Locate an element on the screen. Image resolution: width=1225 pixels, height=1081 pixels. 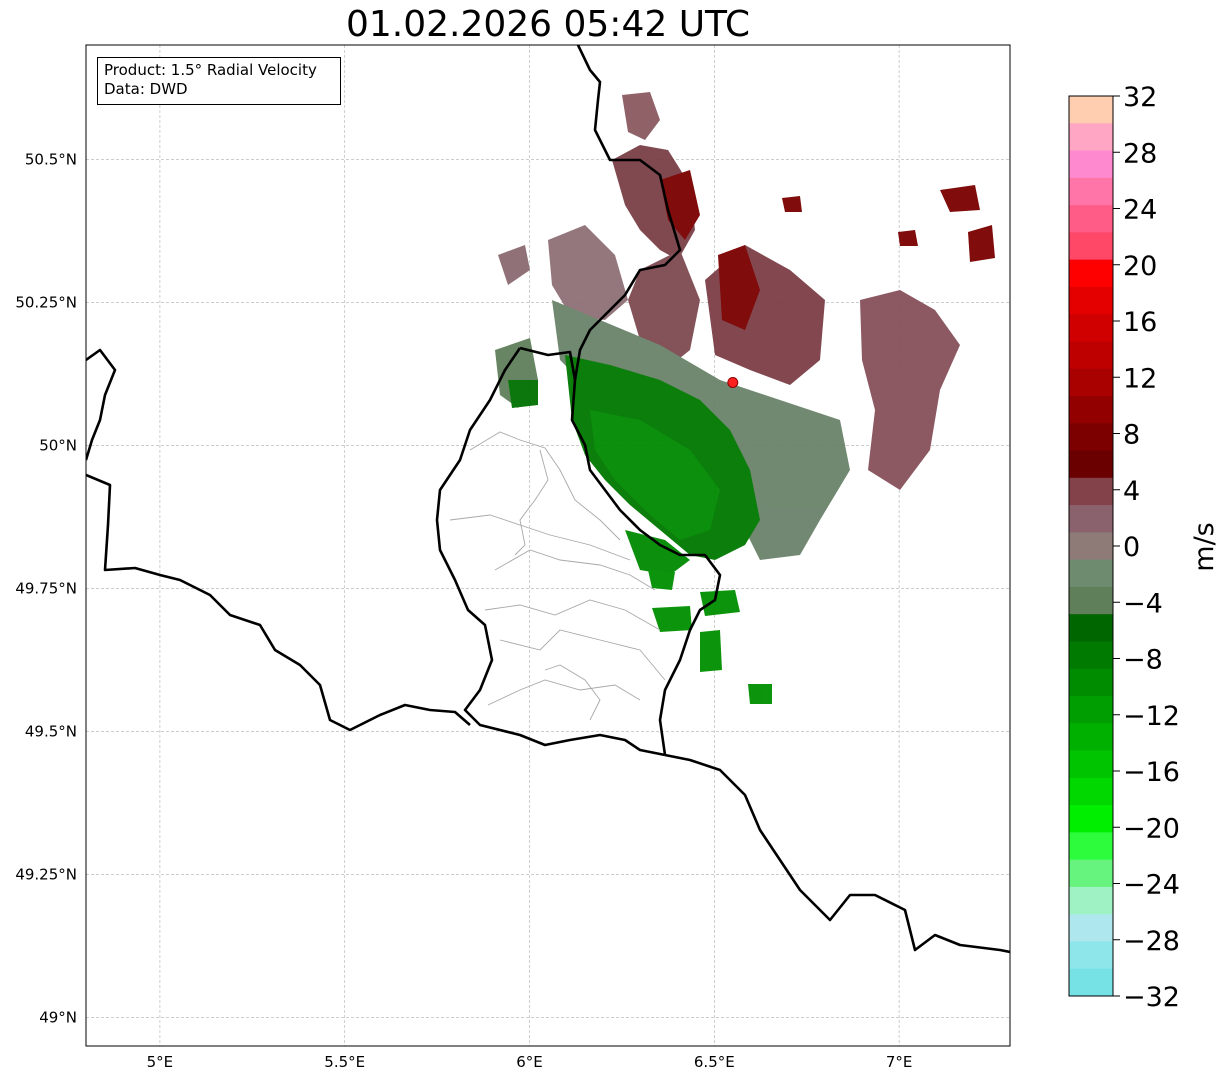
colorbar-tick-label: 16 is located at coordinates (1140, 322).